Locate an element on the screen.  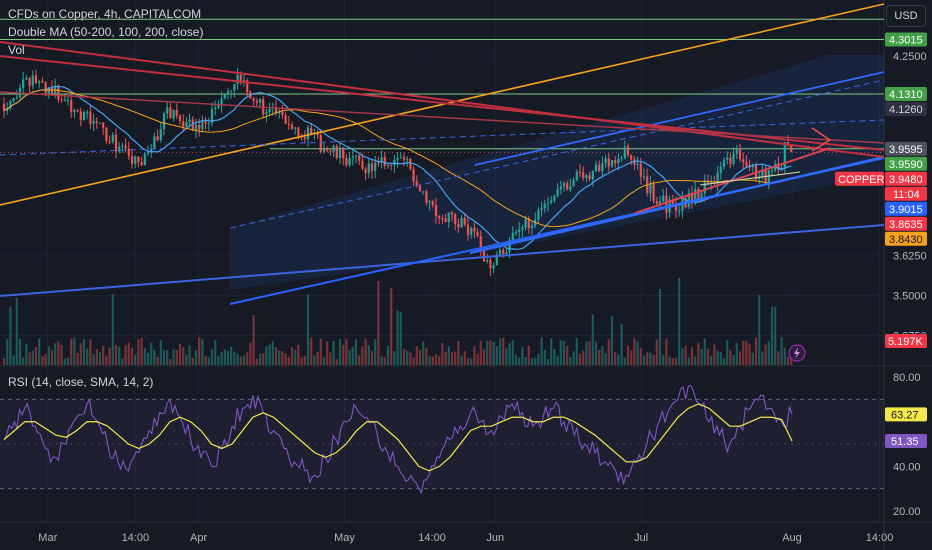
time-axis-tick: 14:00 is located at coordinates (880, 538).